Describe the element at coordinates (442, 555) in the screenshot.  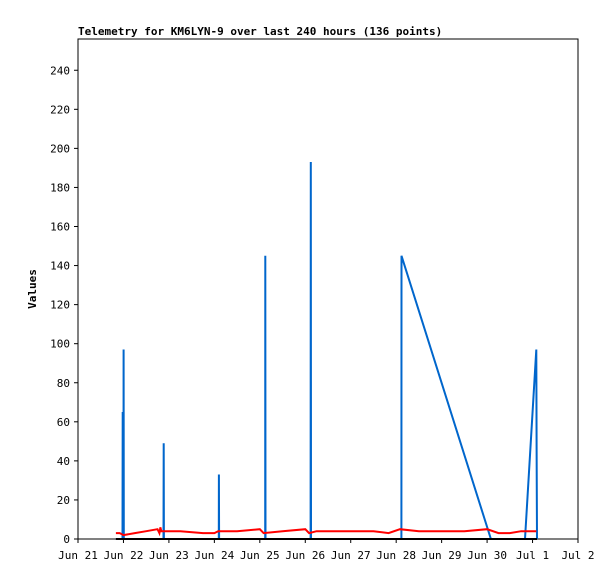
I see `x-tick-label: Jun 29` at that location.